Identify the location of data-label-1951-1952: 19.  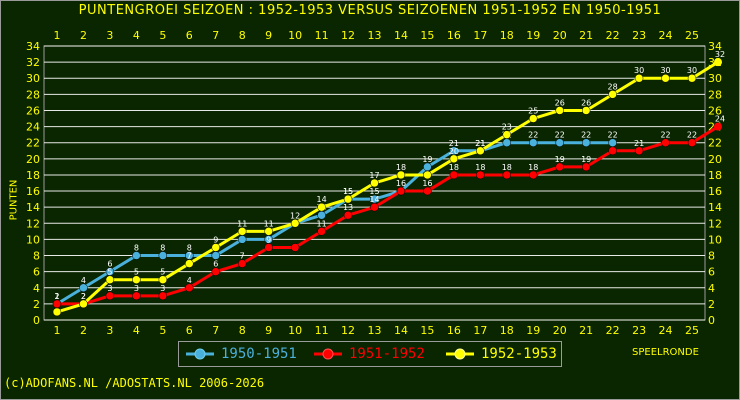
(560, 159).